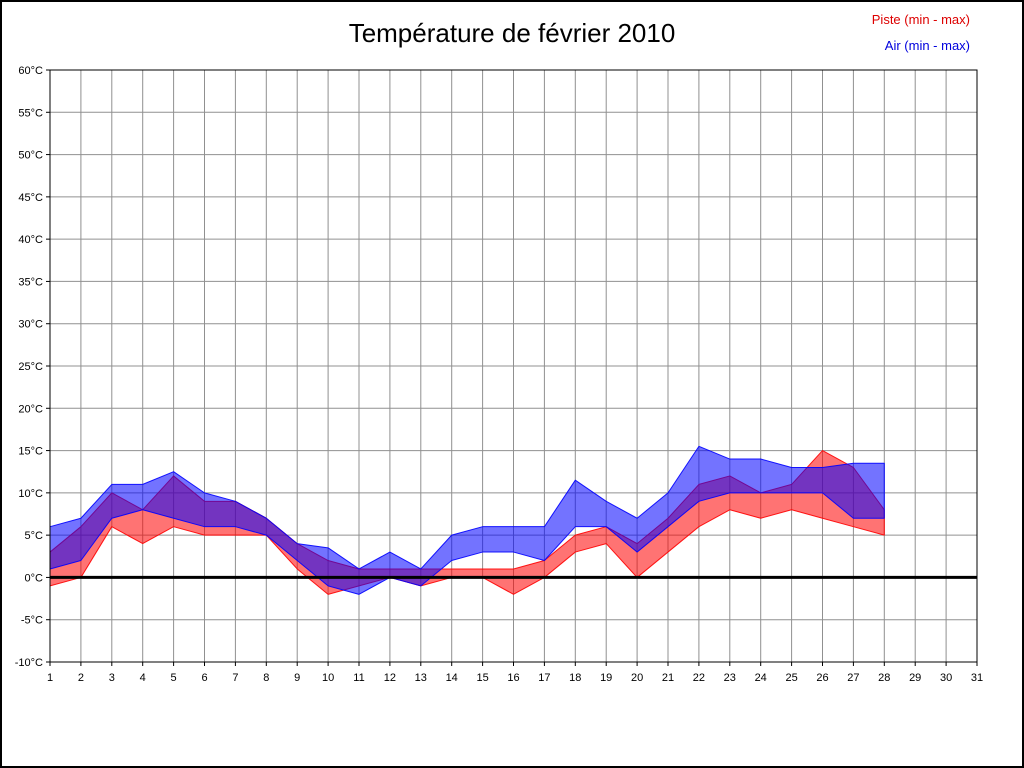  Describe the element at coordinates (884, 678) in the screenshot. I see `x-tick-label: 28` at that location.